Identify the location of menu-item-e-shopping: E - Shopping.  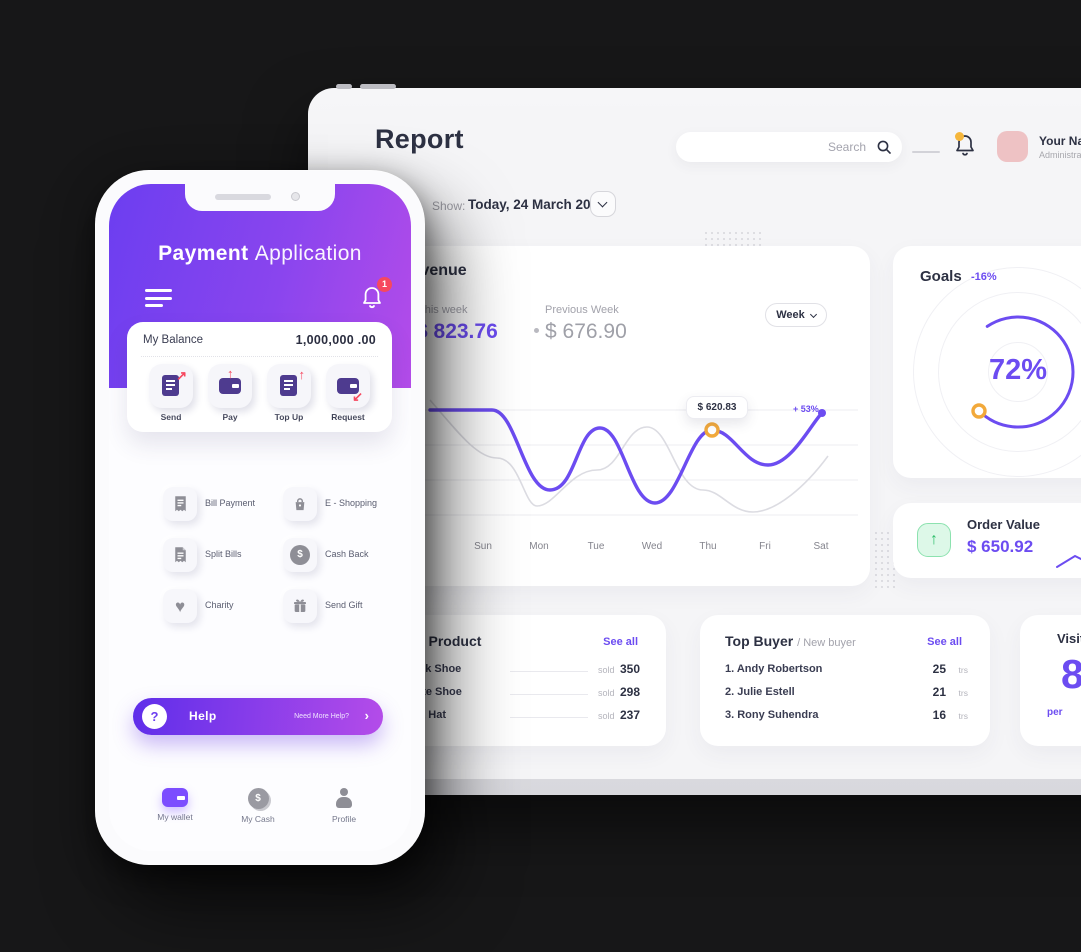
(338, 504).